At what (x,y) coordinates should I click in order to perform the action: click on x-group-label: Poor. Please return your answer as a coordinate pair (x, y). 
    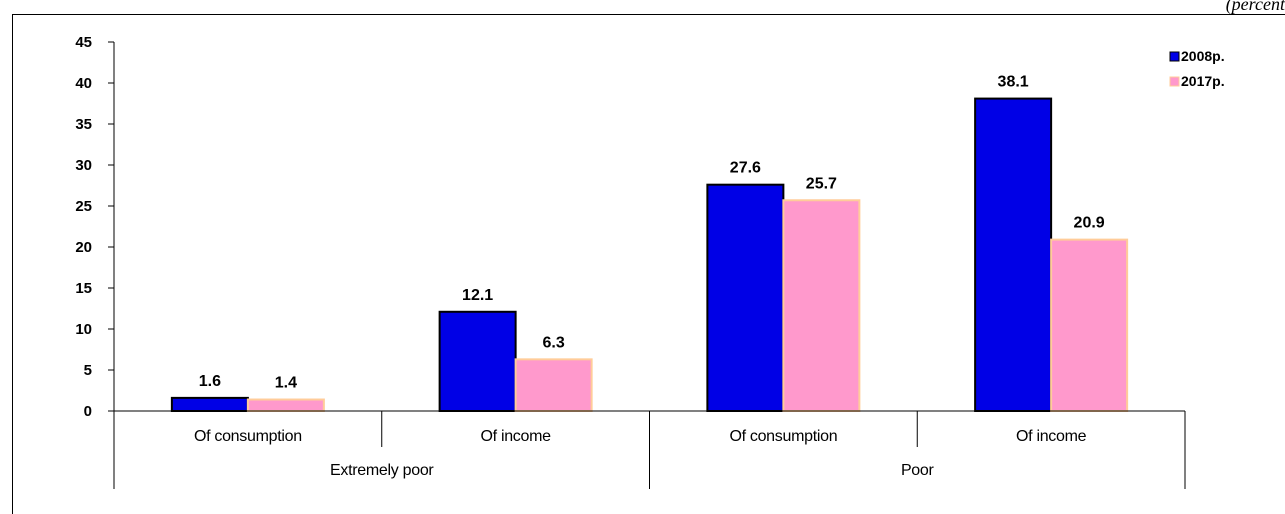
    Looking at the image, I should click on (918, 470).